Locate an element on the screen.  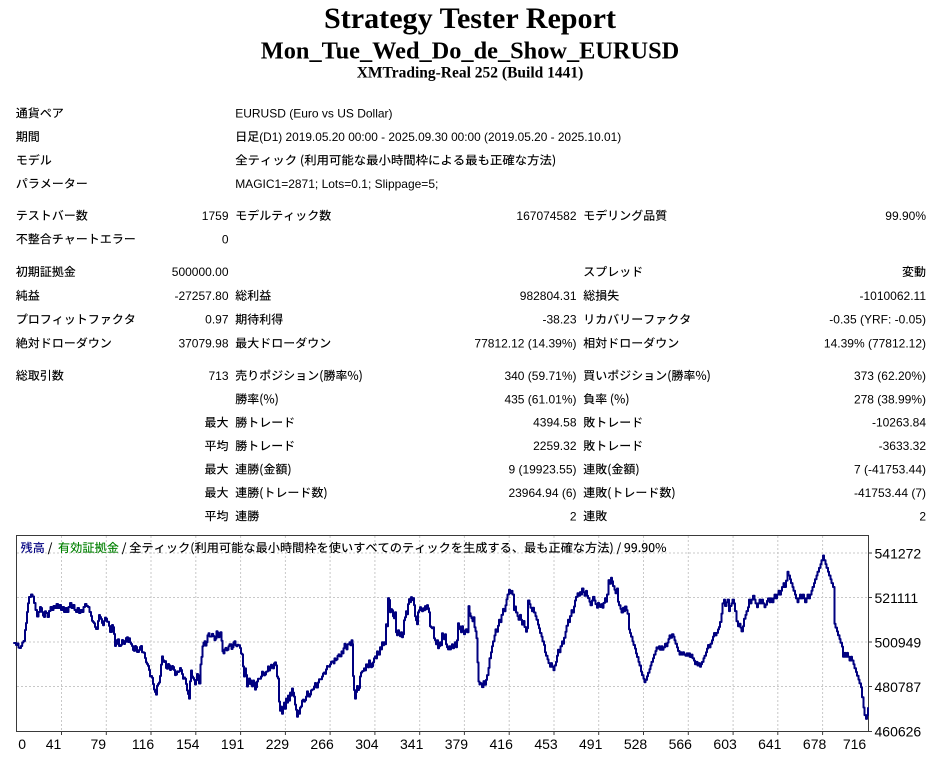
svg-text: 340 (59.71%) is located at coordinates (540, 376).